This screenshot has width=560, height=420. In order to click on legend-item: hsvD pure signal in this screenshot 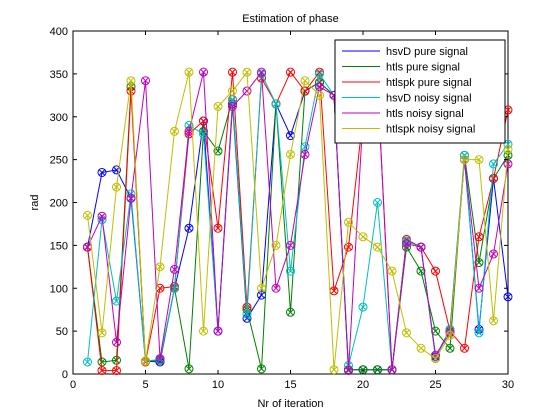, I will do `click(405, 52)`.